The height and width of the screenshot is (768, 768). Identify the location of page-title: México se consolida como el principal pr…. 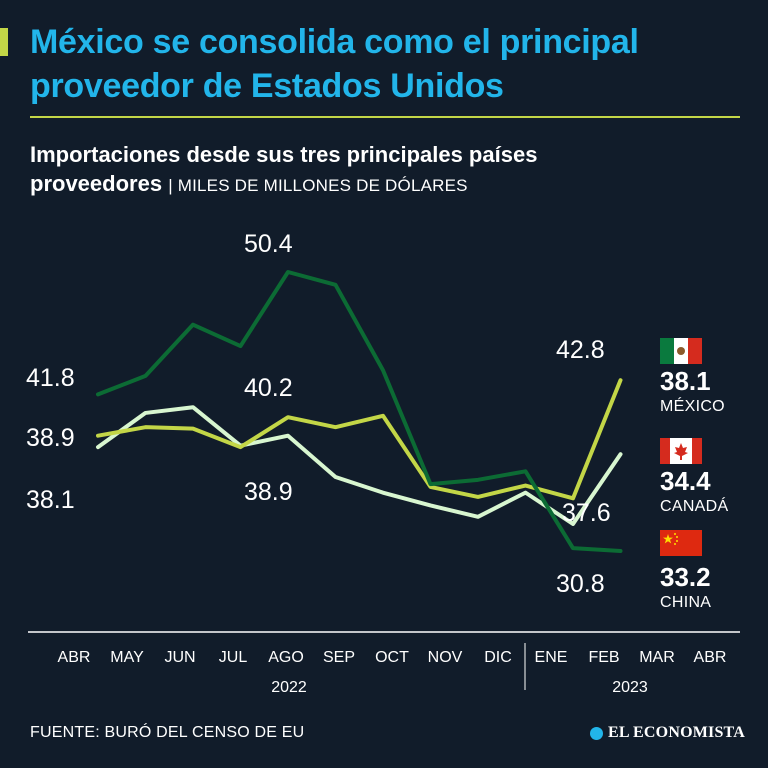
(390, 64).